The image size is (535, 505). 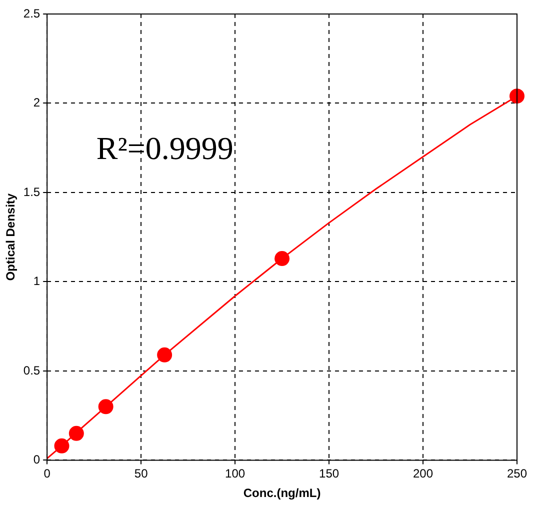 I want to click on x-axis-title: Conc.(ng/mL), so click(x=282, y=493).